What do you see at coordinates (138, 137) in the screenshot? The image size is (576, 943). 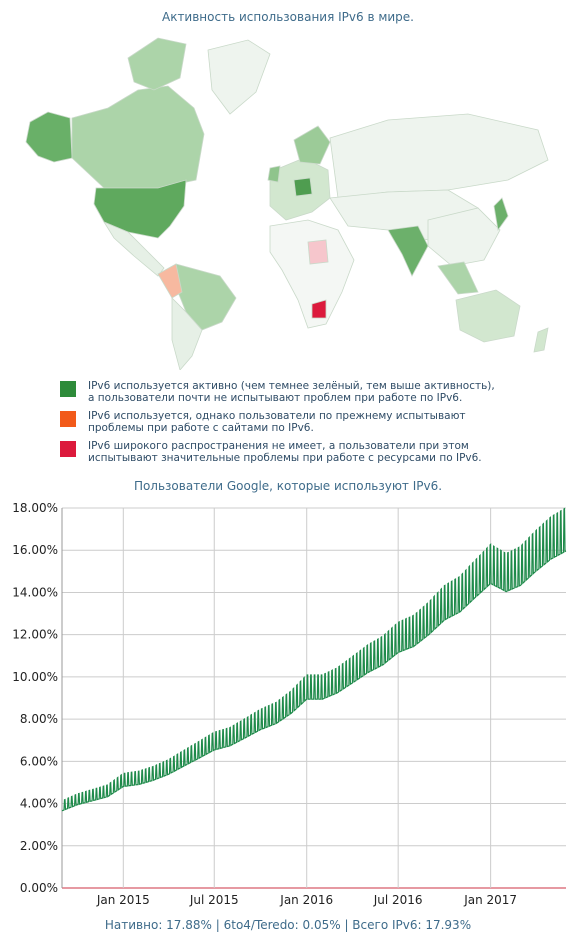 I see `country-canada` at bounding box center [138, 137].